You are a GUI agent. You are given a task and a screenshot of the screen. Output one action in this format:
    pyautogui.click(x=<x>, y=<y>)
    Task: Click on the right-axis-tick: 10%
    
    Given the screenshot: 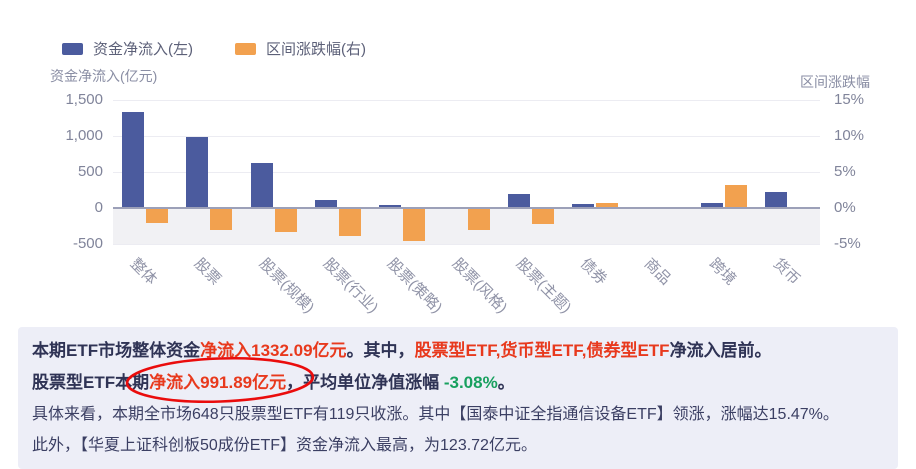 What is the action you would take?
    pyautogui.click(x=849, y=135)
    